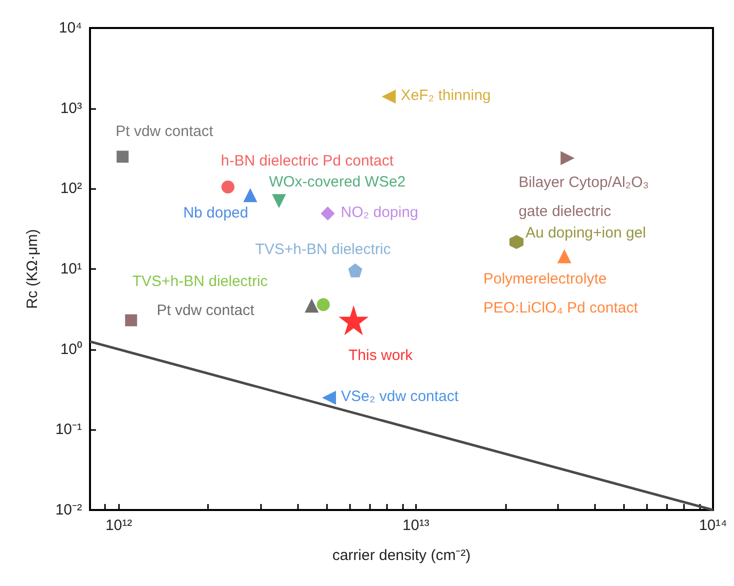 The height and width of the screenshot is (586, 734). I want to click on y-tick-label: 10², so click(71, 189).